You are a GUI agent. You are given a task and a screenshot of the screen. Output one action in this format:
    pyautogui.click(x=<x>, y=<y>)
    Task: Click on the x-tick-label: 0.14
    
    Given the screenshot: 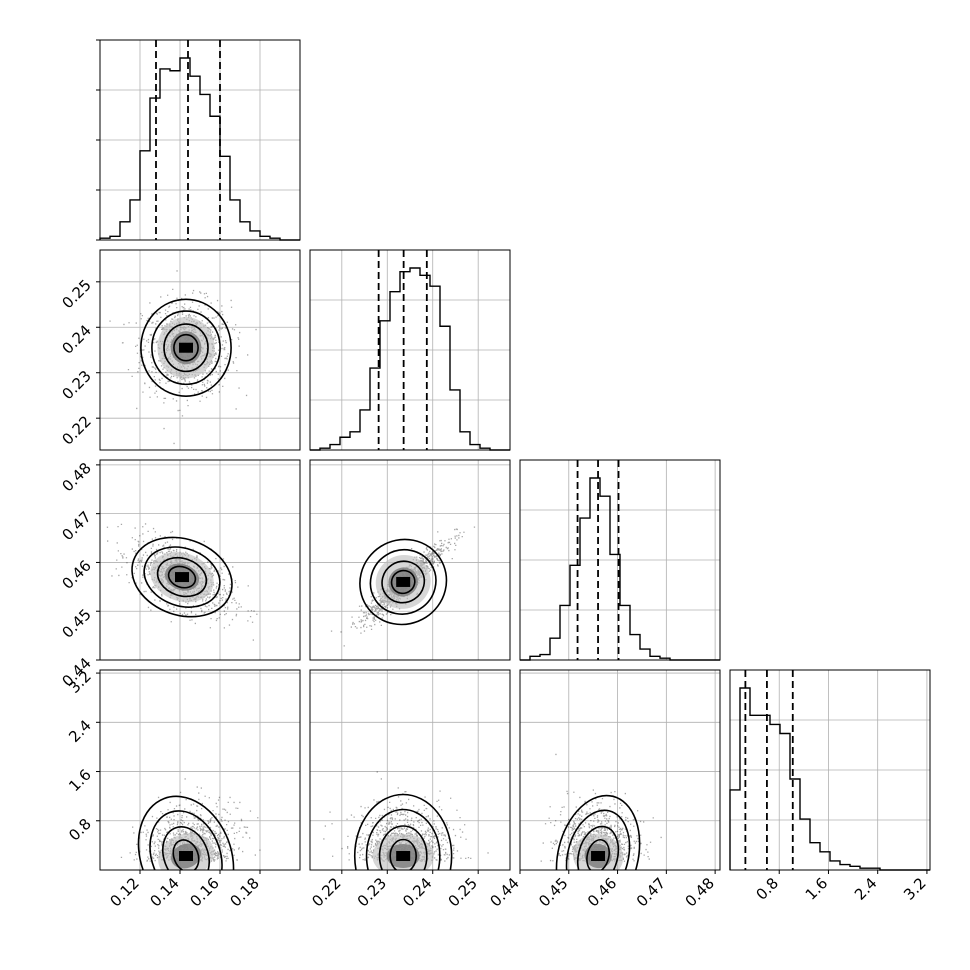 What is the action you would take?
    pyautogui.click(x=164, y=892)
    